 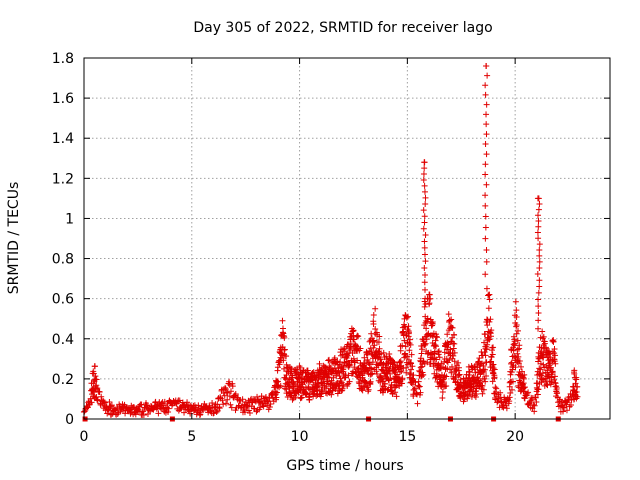 What do you see at coordinates (63, 340) in the screenshot?
I see `y-tick-label: 0.4` at bounding box center [63, 340].